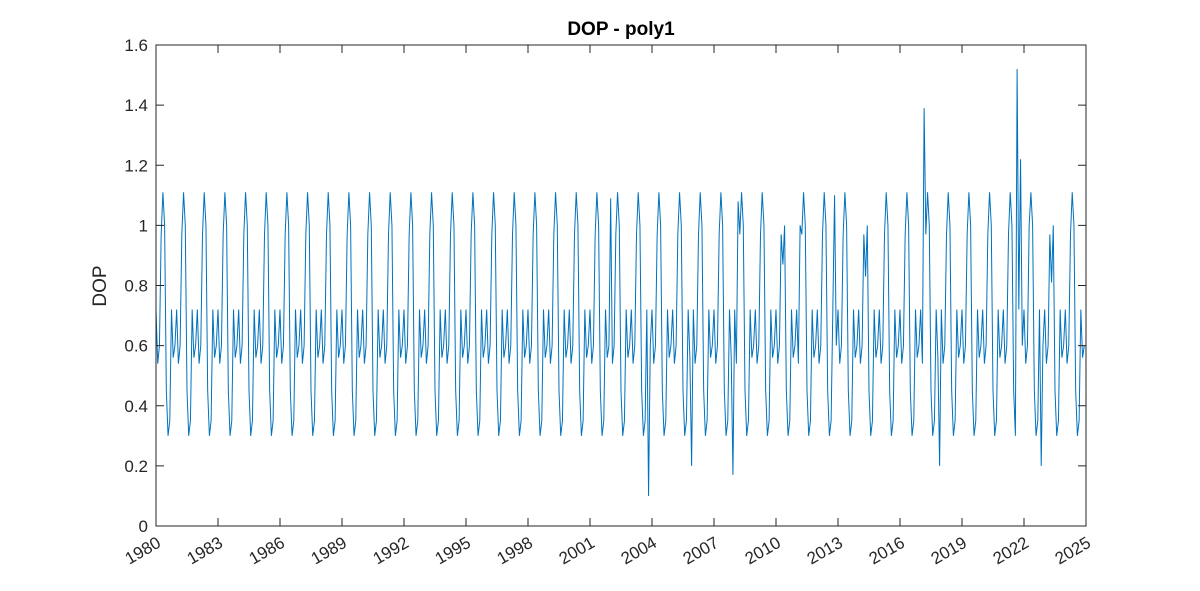  Describe the element at coordinates (136, 286) in the screenshot. I see `y-tick-label: 0.8` at that location.